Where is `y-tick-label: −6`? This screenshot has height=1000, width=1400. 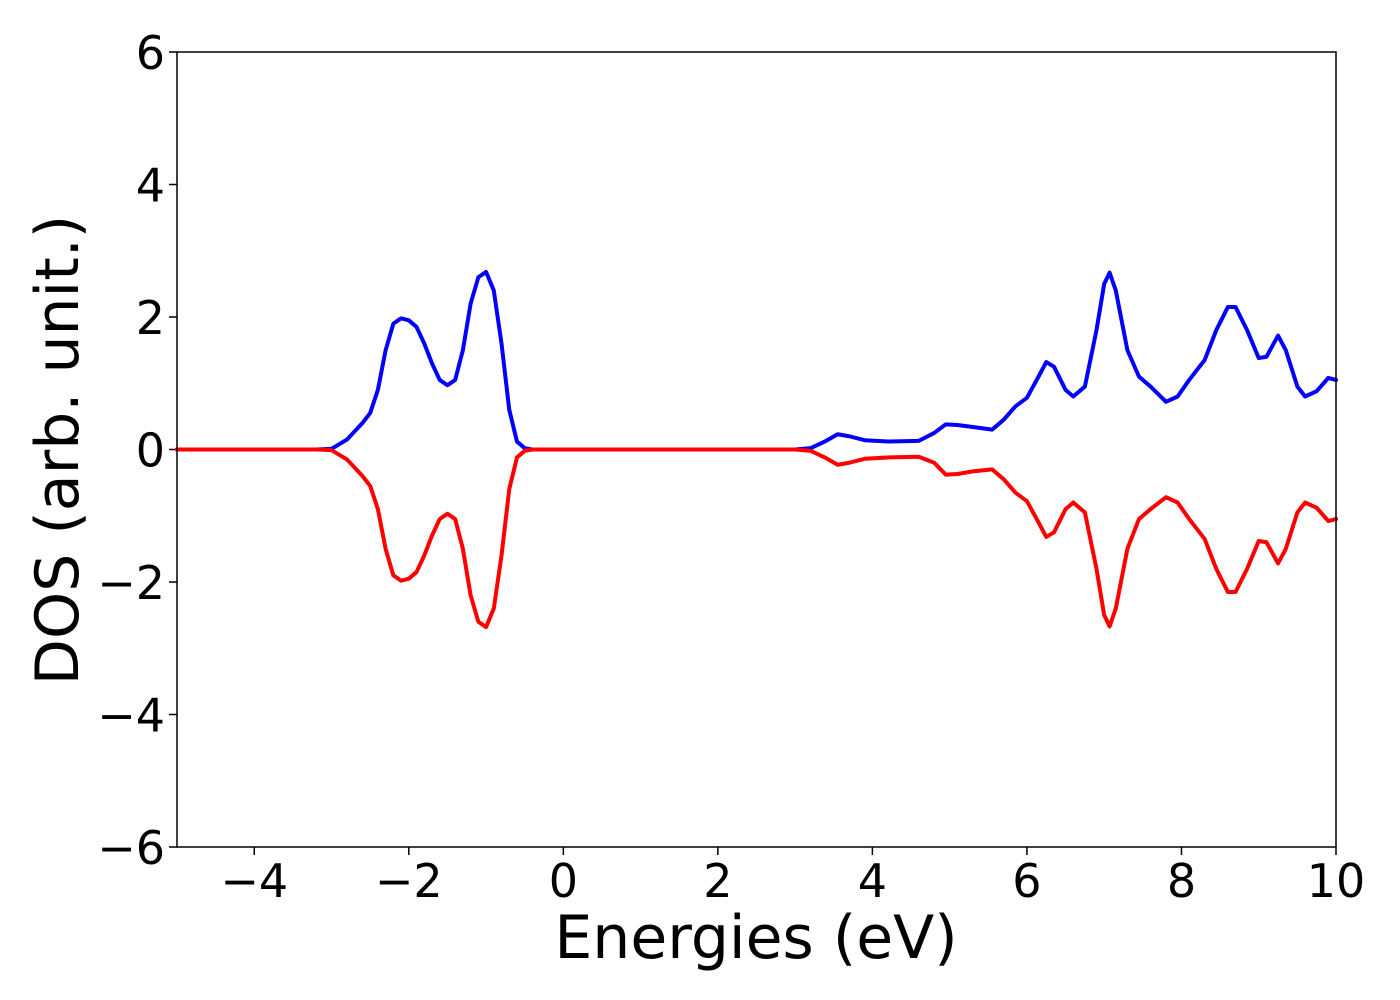 y-tick-label: −6 is located at coordinates (131, 848).